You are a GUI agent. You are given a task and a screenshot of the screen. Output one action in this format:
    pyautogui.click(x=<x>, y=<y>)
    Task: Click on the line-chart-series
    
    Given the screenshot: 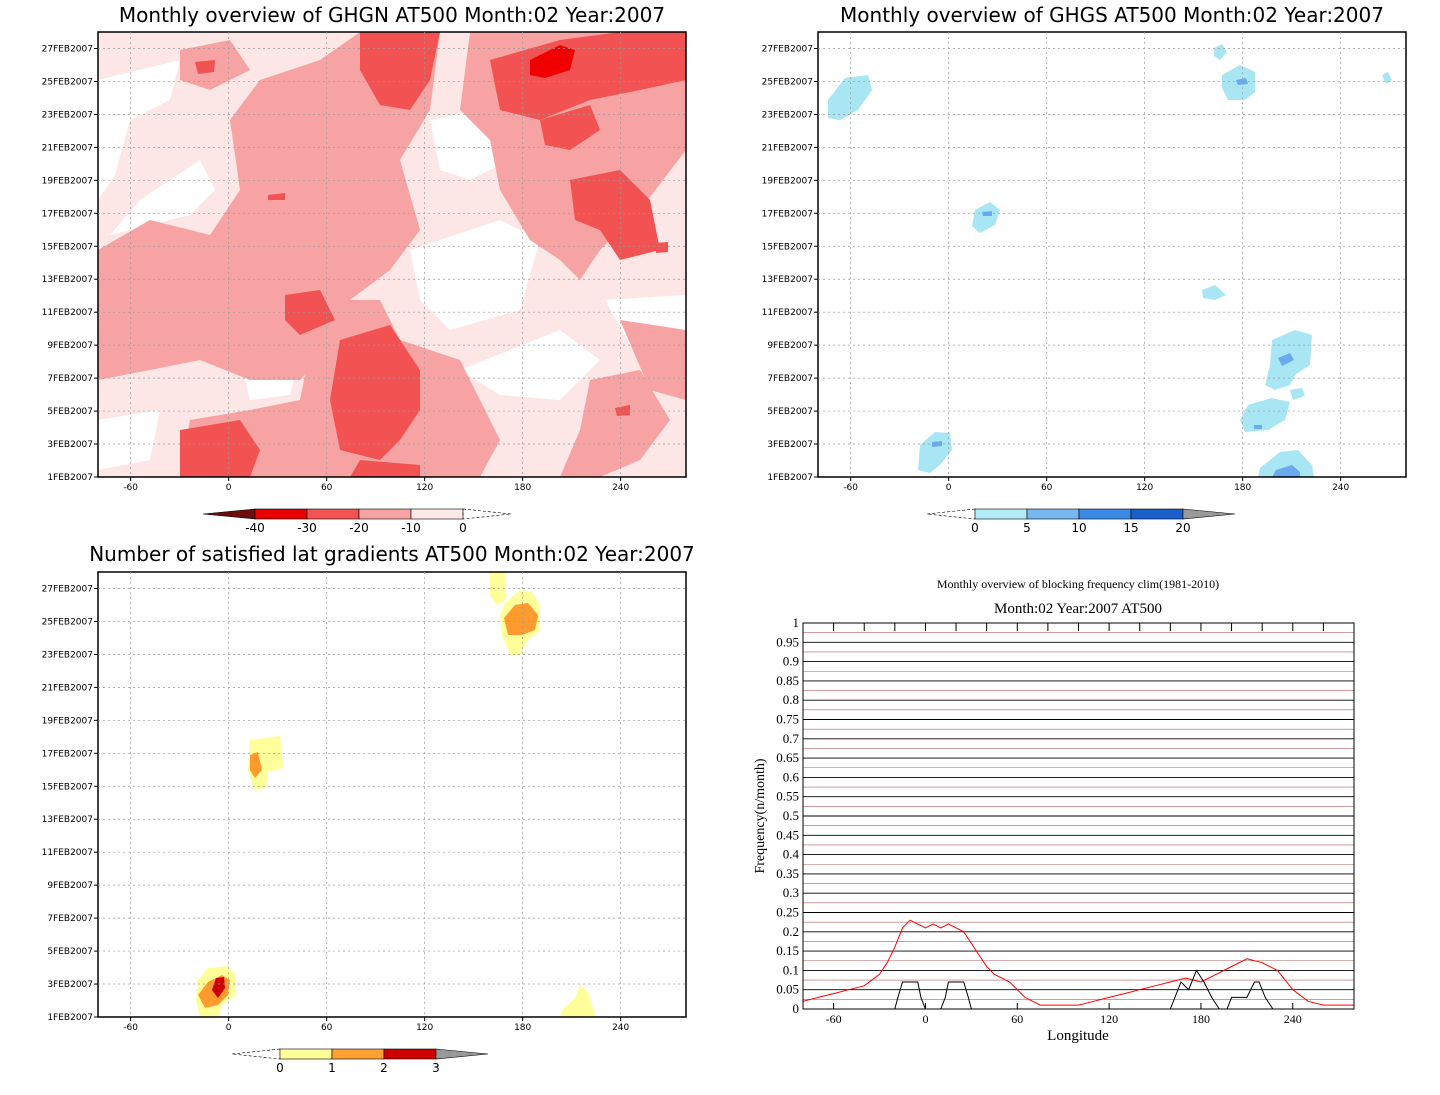 What is the action you would take?
    pyautogui.click(x=1078, y=964)
    